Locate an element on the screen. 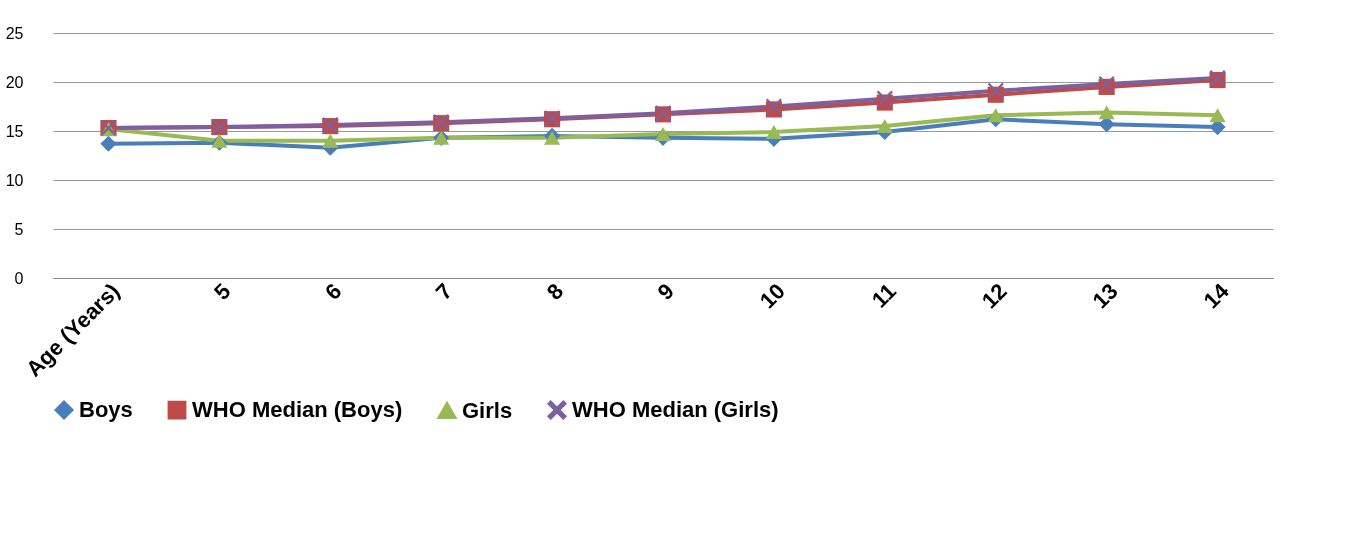 The width and height of the screenshot is (1361, 544). y-tick-label: 20 is located at coordinates (14, 82).